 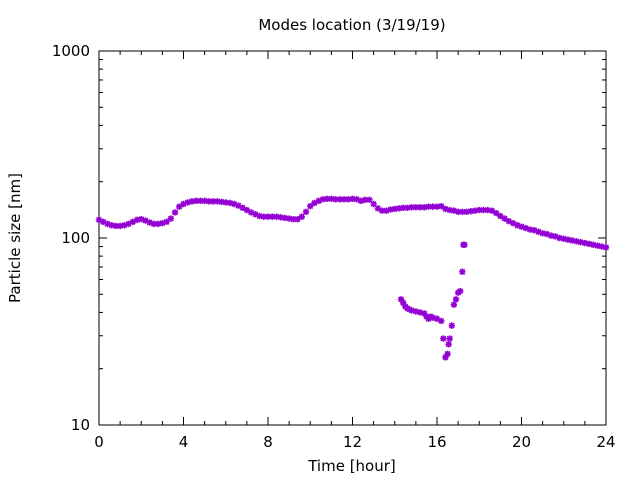 I want to click on x-tick-label: 16, so click(x=436, y=442).